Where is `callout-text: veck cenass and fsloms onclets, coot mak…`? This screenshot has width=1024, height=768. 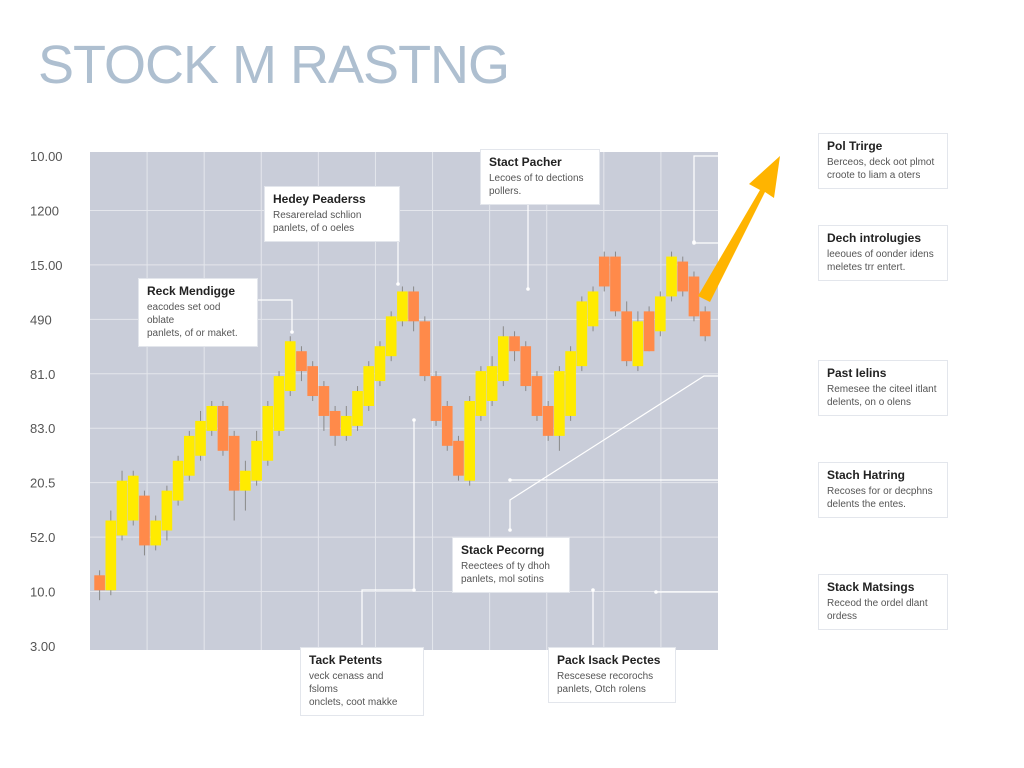 callout-text: veck cenass and fsloms onclets, coot mak… is located at coordinates (353, 689).